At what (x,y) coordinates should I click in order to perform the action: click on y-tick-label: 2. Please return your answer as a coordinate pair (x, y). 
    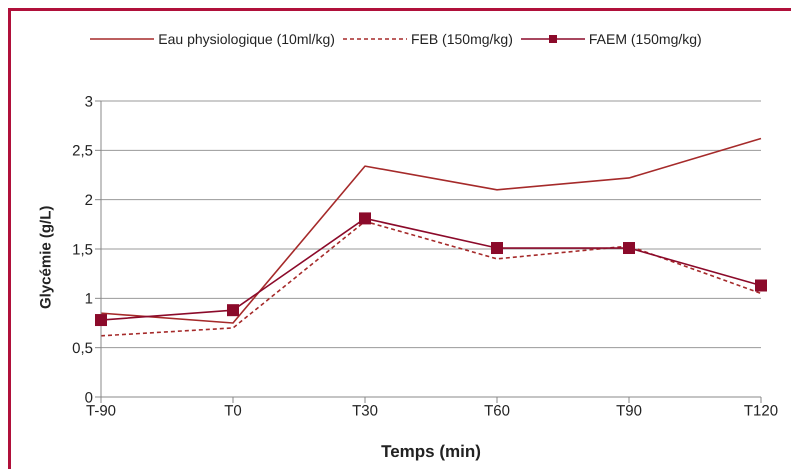
    Looking at the image, I should click on (88, 200).